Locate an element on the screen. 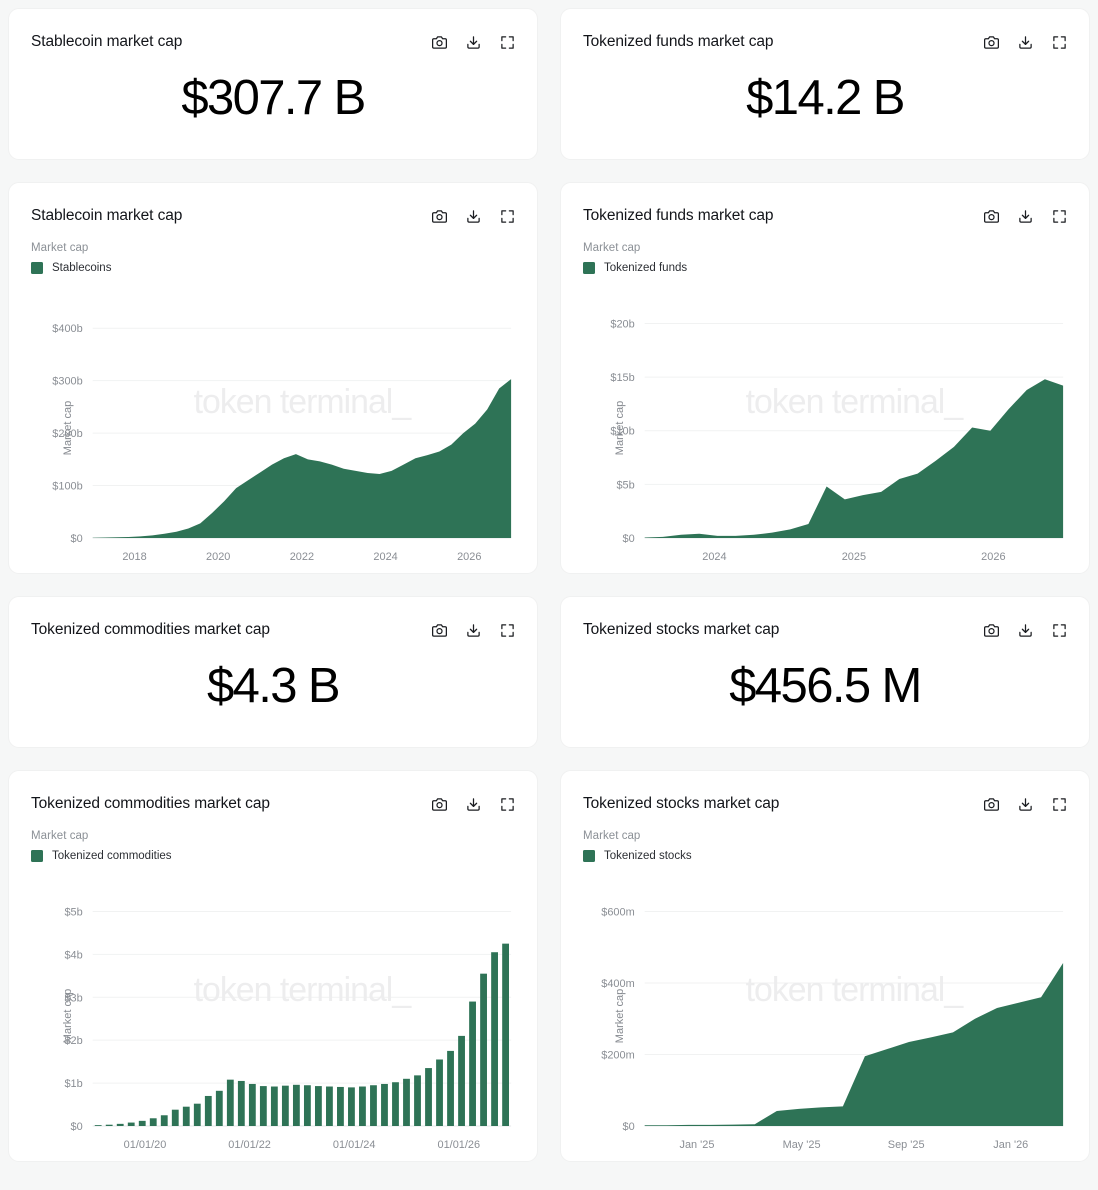 The width and height of the screenshot is (1098, 1190). svg-text: $15b is located at coordinates (622, 378).